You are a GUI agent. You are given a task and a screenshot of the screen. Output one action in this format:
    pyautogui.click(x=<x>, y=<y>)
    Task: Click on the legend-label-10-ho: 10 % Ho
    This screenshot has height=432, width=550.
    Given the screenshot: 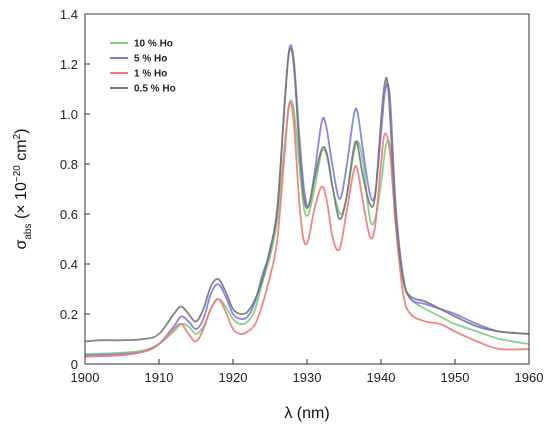 What is the action you would take?
    pyautogui.click(x=153, y=44)
    